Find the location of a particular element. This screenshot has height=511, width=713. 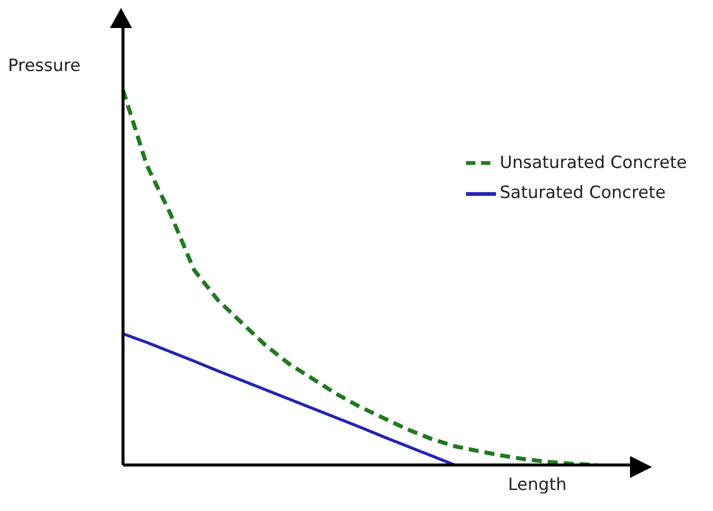

x-axis-title: Length is located at coordinates (537, 485).